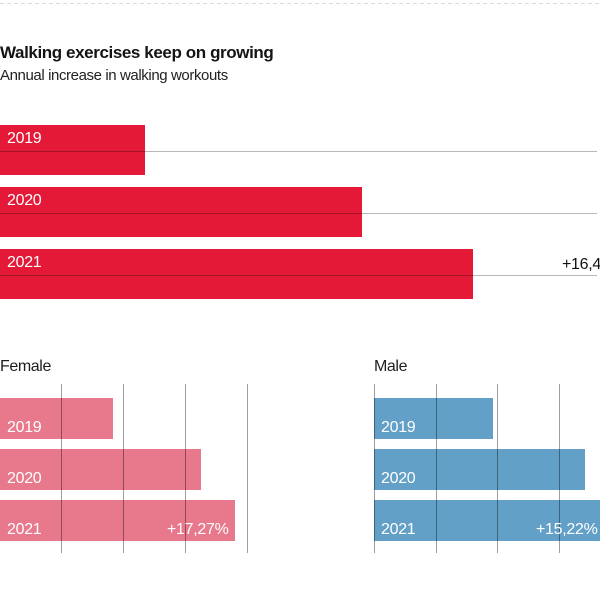  Describe the element at coordinates (24, 529) in the screenshot. I see `female-bar-label-2021: 2021` at that location.